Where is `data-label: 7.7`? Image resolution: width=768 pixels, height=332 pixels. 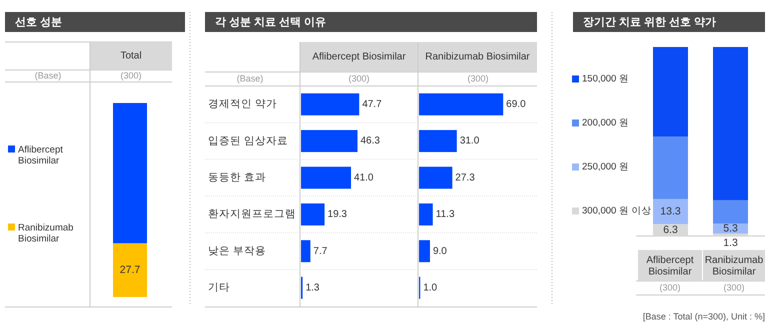 data-label: 7.7 is located at coordinates (320, 251).